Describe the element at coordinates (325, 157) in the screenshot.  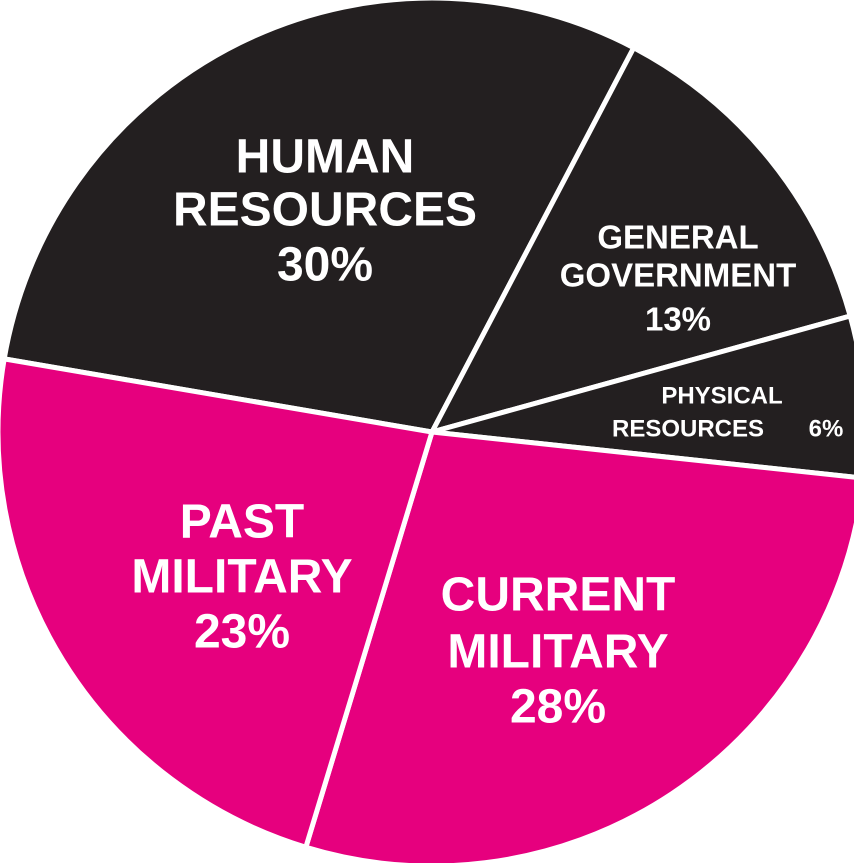
I see `slice-label: HUMAN` at that location.